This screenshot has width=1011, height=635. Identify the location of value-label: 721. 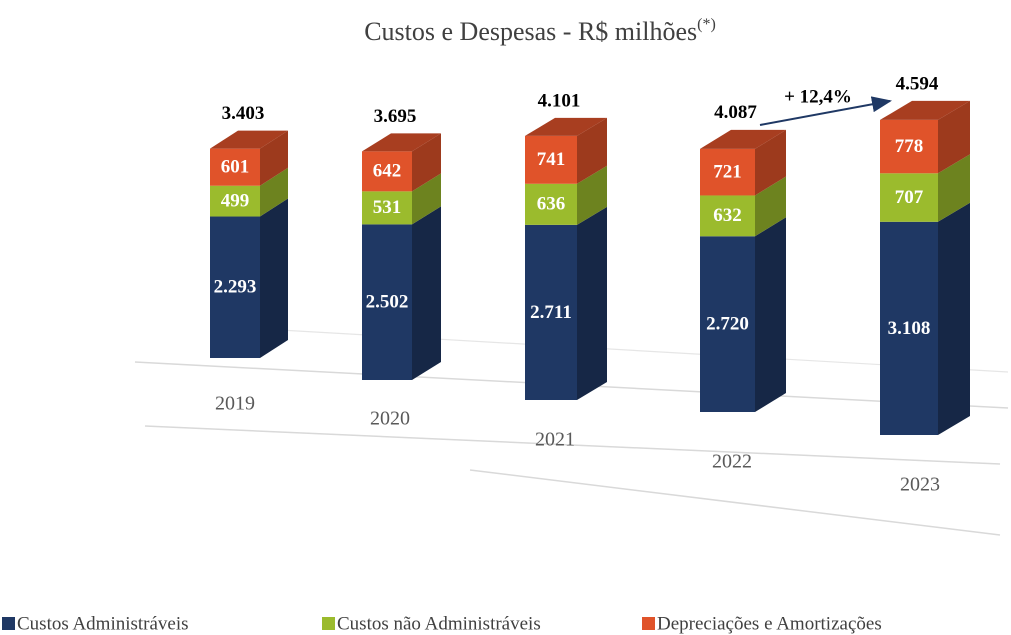
(727, 172).